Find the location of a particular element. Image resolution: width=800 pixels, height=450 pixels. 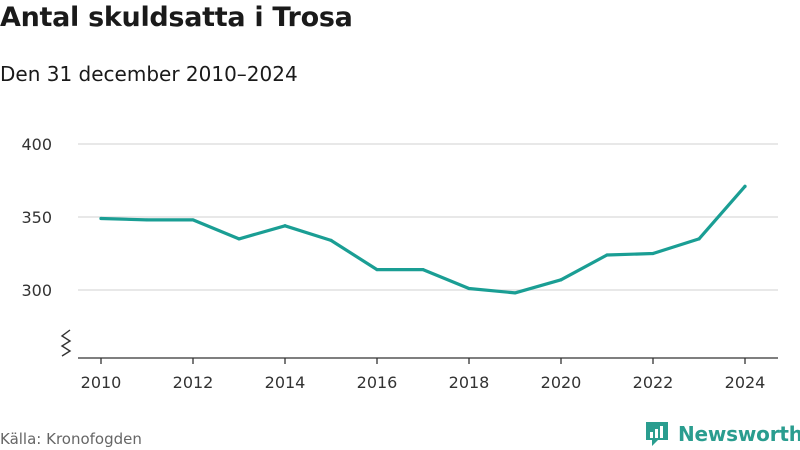

x-tick-label: 2016 is located at coordinates (377, 382).